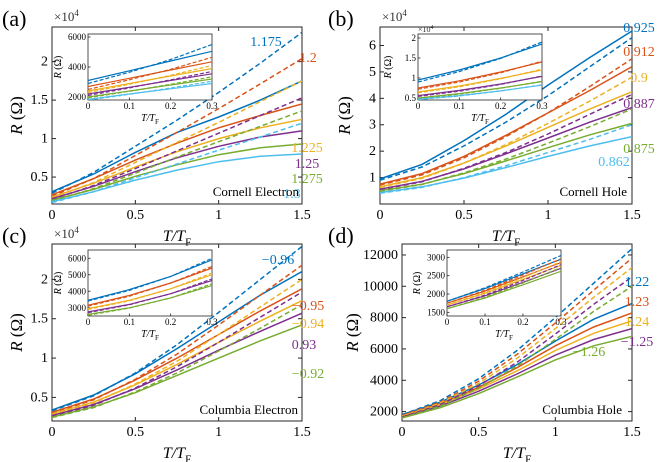 This screenshot has height=462, width=663. I want to click on y-tick-label: 6000, so click(384, 349).